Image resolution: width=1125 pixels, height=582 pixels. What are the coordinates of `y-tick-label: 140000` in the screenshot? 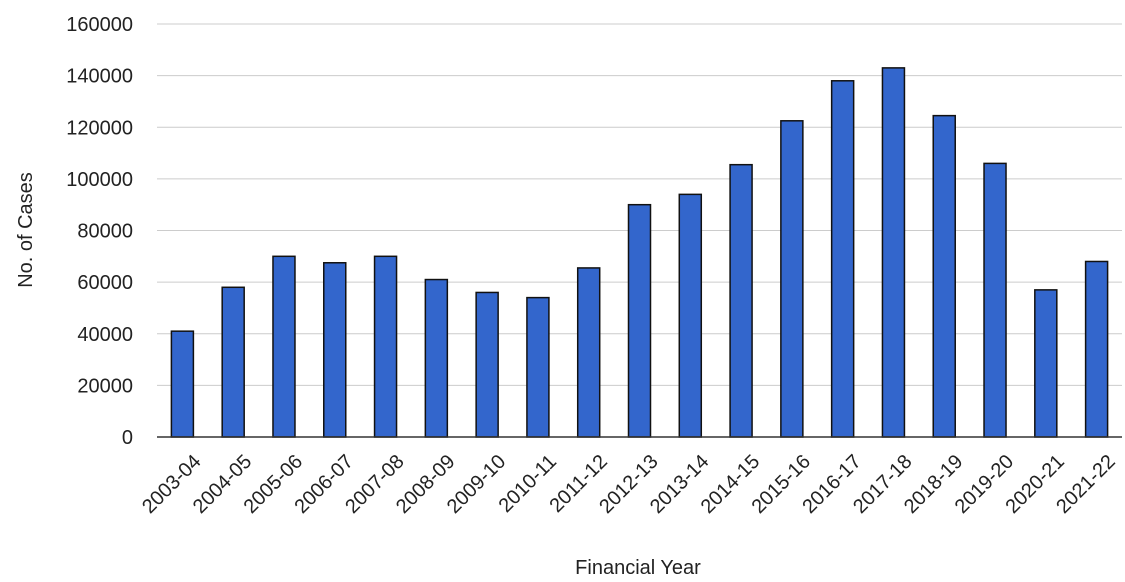 It's located at (99, 77).